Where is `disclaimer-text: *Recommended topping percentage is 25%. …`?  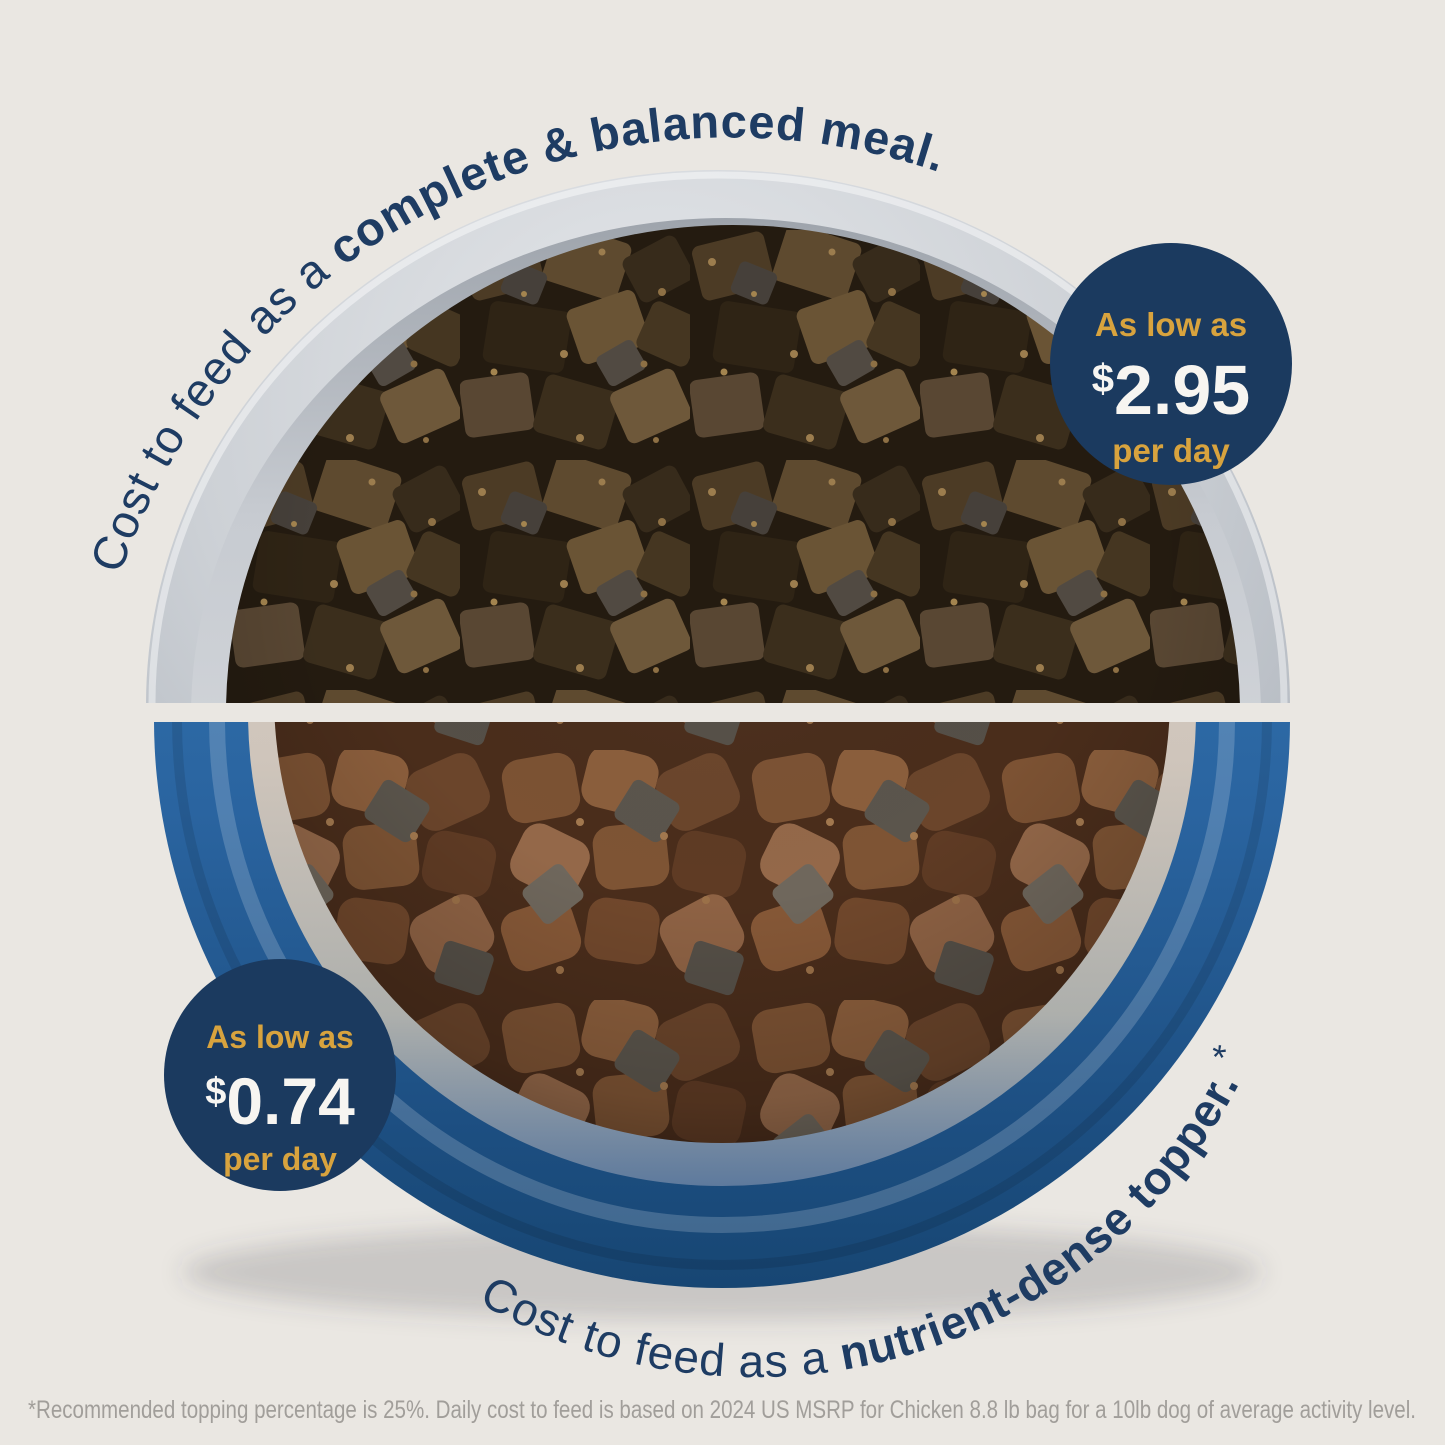
disclaimer-text: *Recommended topping percentage is 25%. … is located at coordinates (722, 1410).